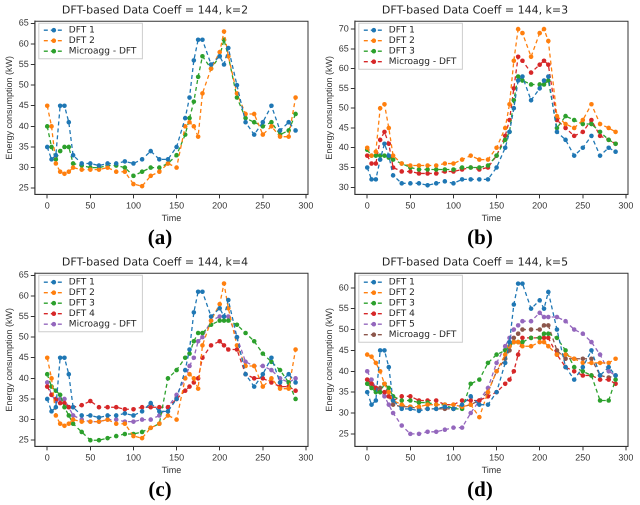  Describe the element at coordinates (402, 314) in the screenshot. I see `legend-label: DFT 4` at that location.